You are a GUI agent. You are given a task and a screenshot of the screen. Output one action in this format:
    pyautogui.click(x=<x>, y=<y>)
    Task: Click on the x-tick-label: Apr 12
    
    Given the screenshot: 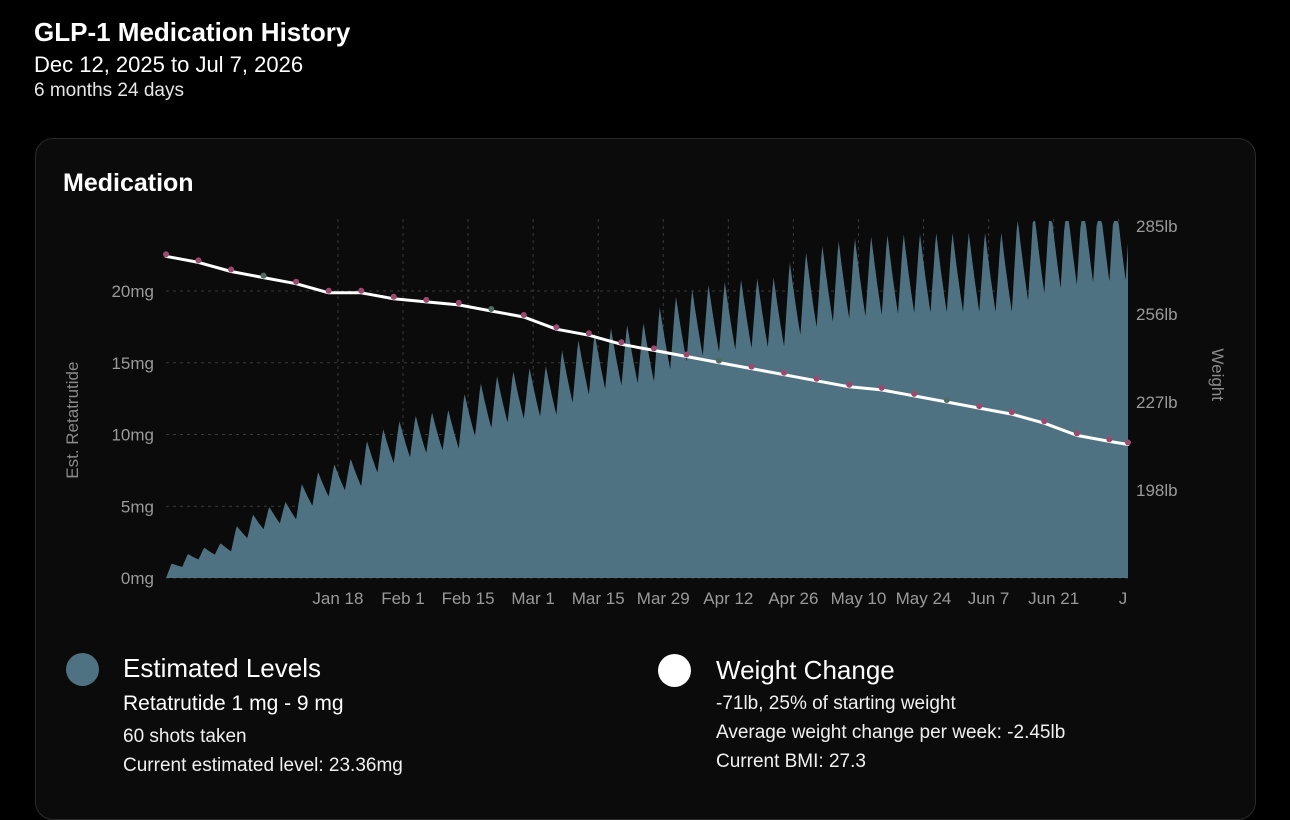 What is the action you would take?
    pyautogui.click(x=728, y=598)
    